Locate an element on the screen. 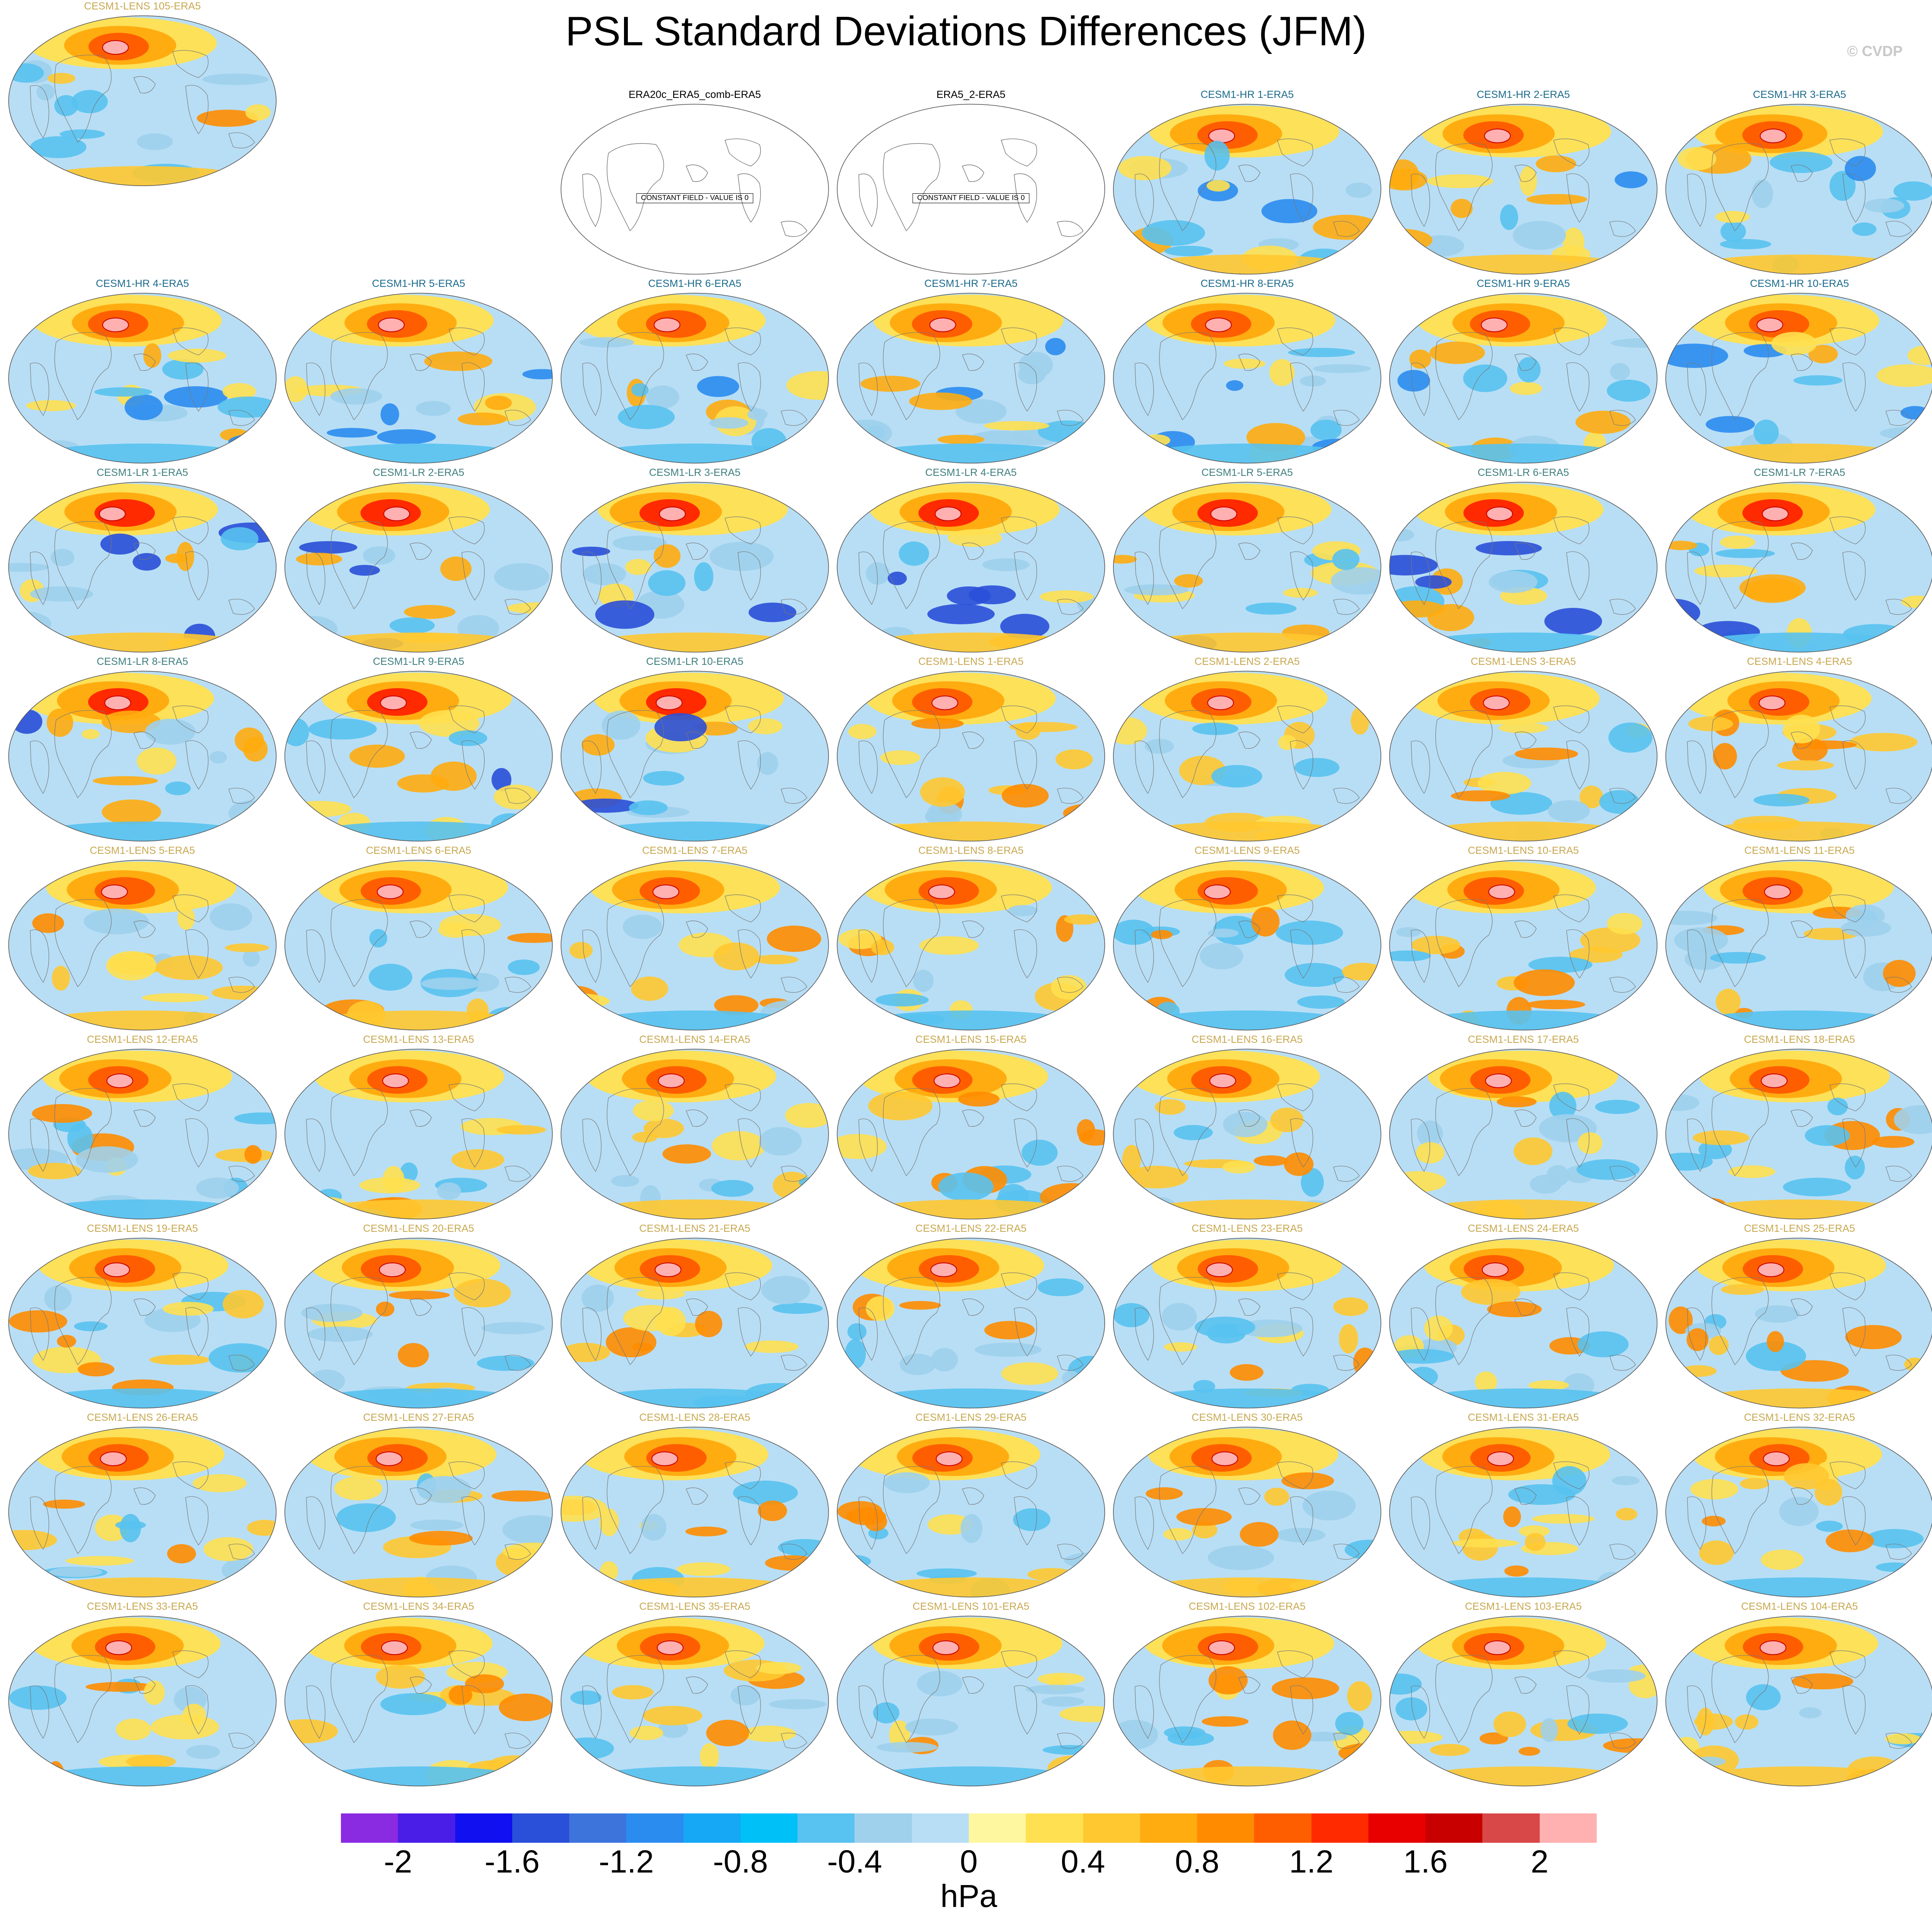 Image resolution: width=1932 pixels, height=1920 pixels. map-panel: CESM1-HR 3-ERA5 is located at coordinates (1797, 183).